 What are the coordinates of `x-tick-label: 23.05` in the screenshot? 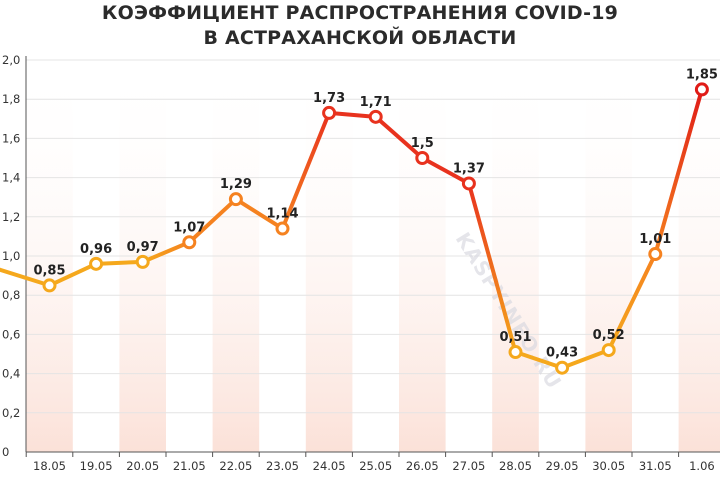 It's located at (282, 466).